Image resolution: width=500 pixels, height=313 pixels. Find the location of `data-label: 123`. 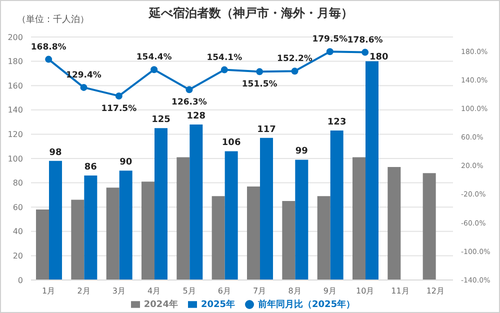

data-label: 123 is located at coordinates (336, 123).